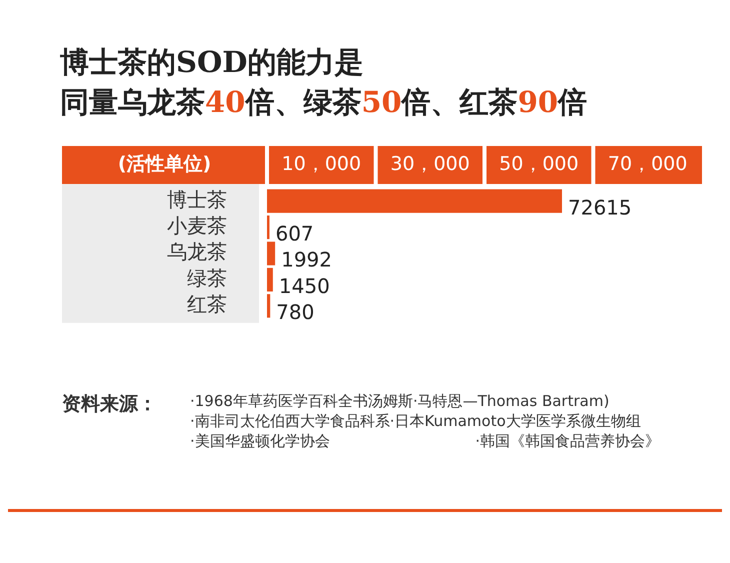 This screenshot has width=730, height=563. What do you see at coordinates (295, 312) in the screenshot?
I see `data-label: 780` at bounding box center [295, 312].